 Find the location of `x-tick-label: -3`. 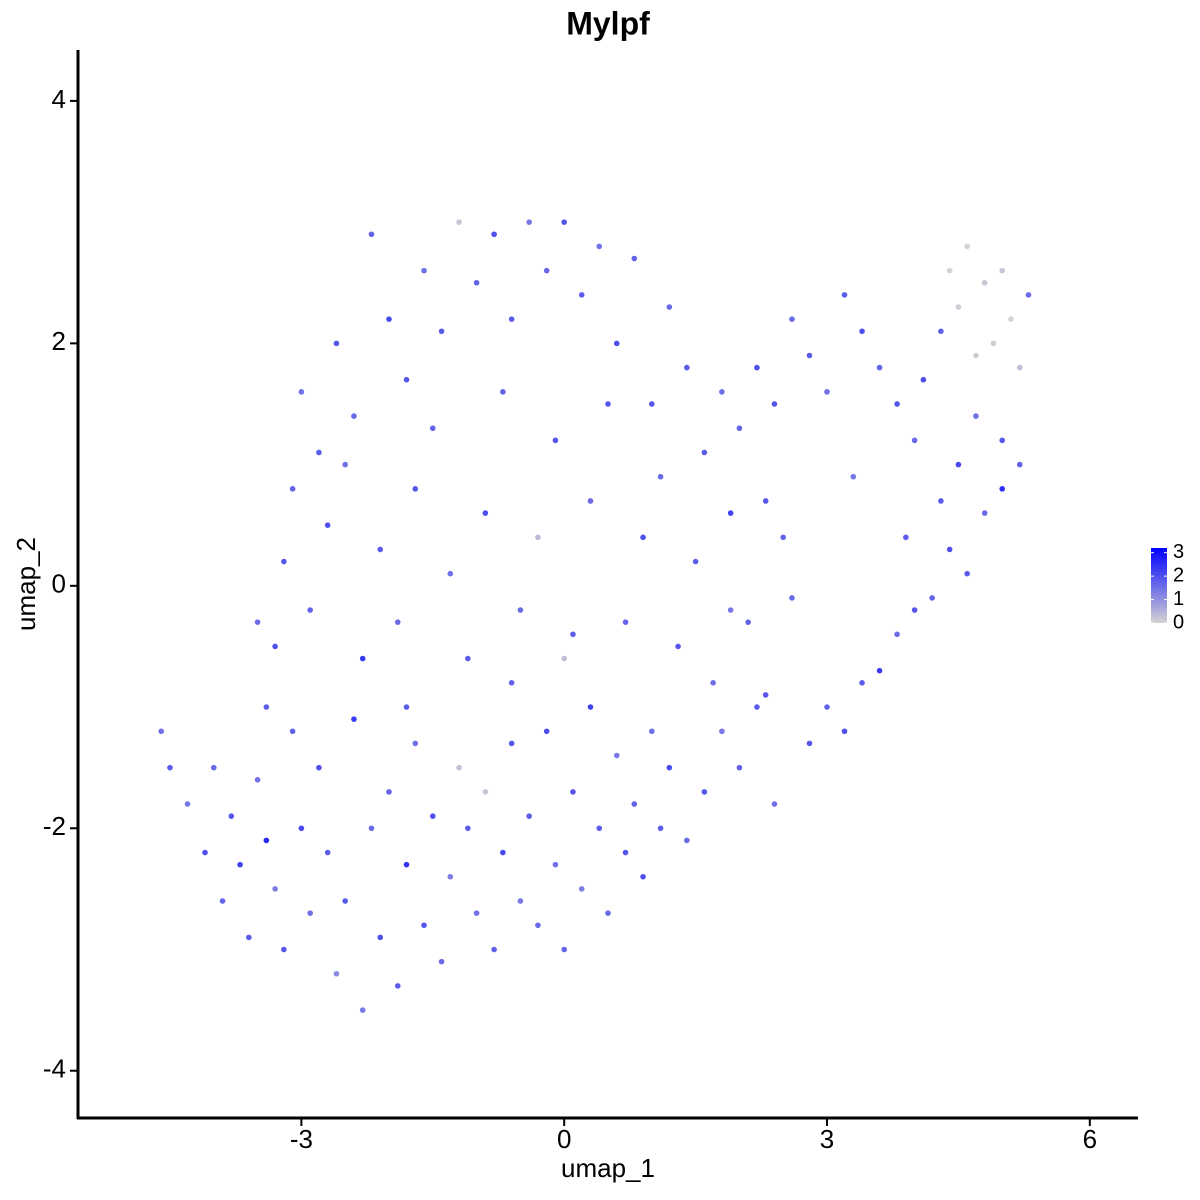

x-tick-label: -3 is located at coordinates (301, 1139).